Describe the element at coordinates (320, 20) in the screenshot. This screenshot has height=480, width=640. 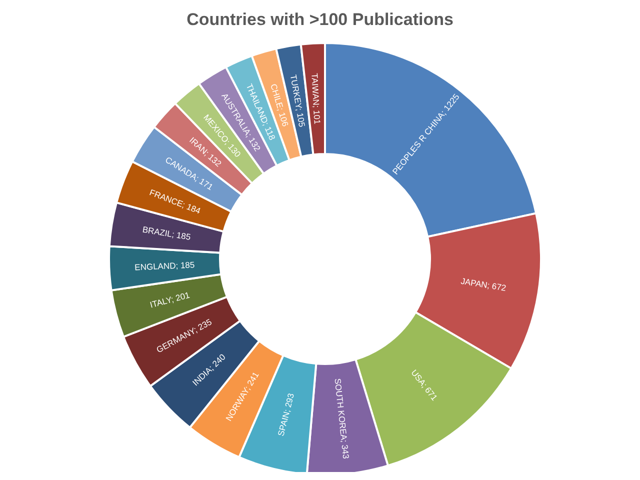
I see `chart-title: Countries with >100 Publications` at that location.